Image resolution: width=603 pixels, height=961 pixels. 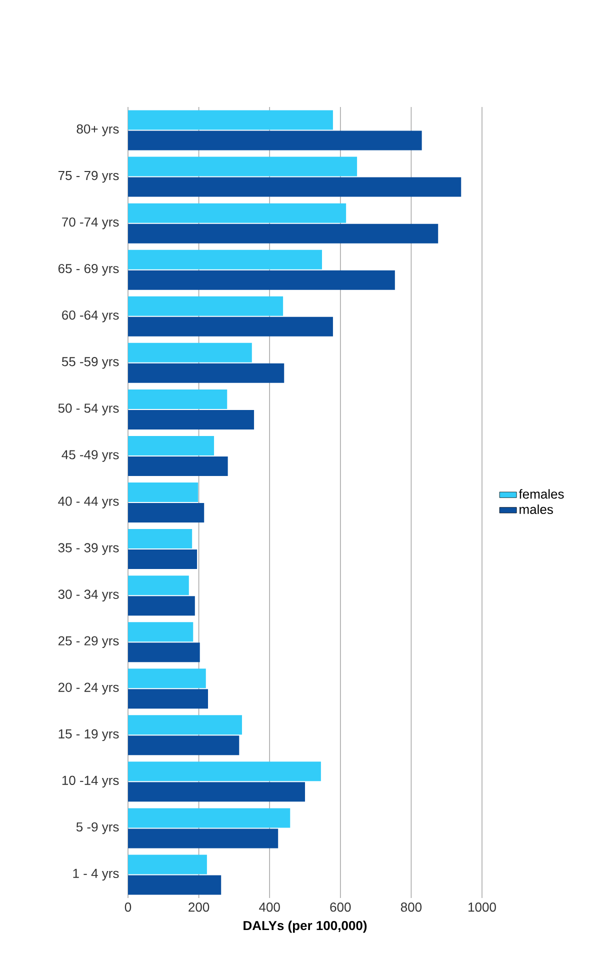 What do you see at coordinates (88, 735) in the screenshot?
I see `y-tick-label: 15 - 19 yrs` at bounding box center [88, 735].